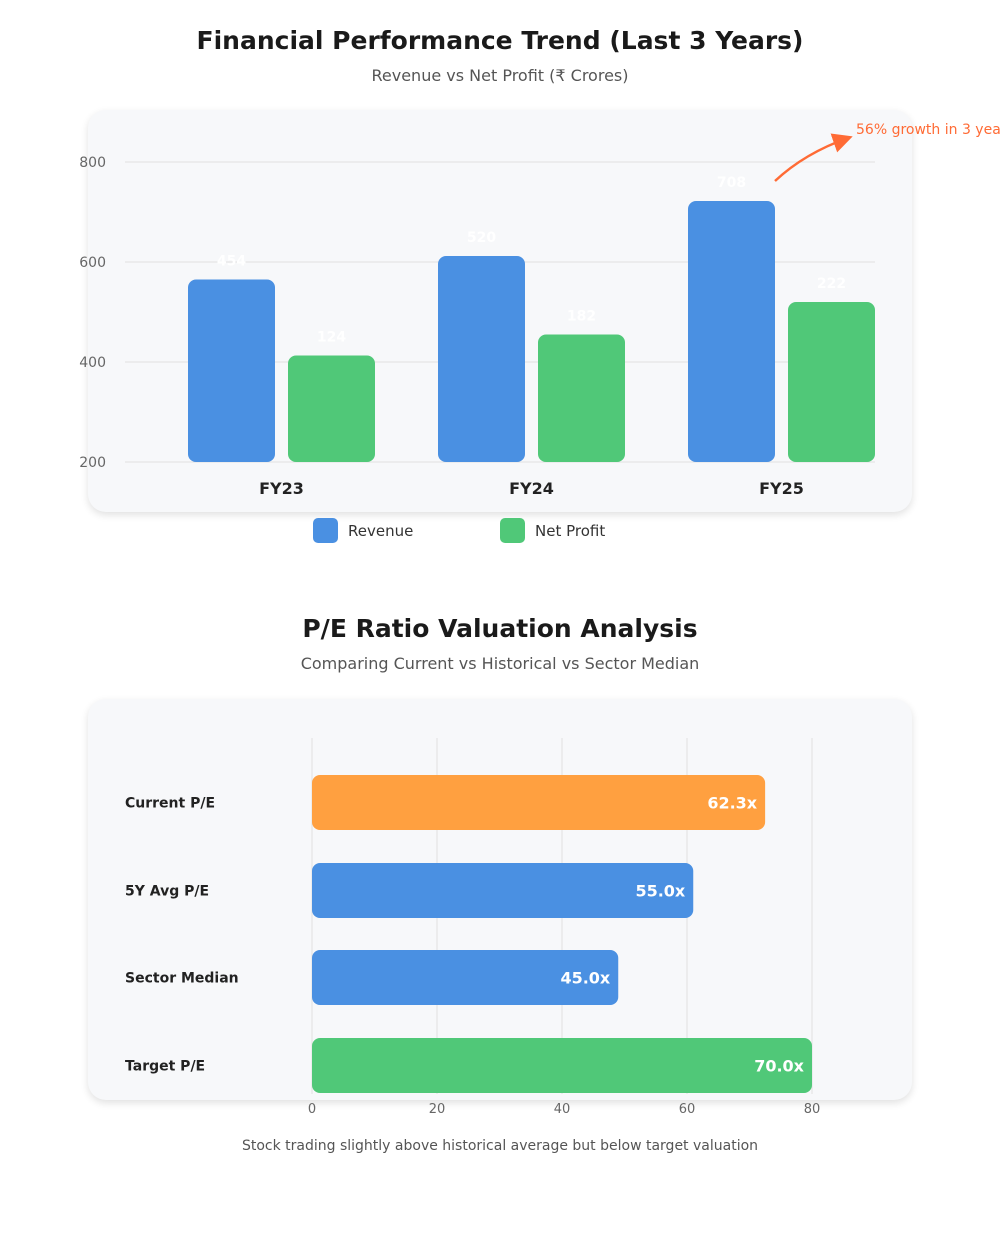 The width and height of the screenshot is (1000, 1250). I want to click on bar-net-profit-fy23, so click(331, 408).